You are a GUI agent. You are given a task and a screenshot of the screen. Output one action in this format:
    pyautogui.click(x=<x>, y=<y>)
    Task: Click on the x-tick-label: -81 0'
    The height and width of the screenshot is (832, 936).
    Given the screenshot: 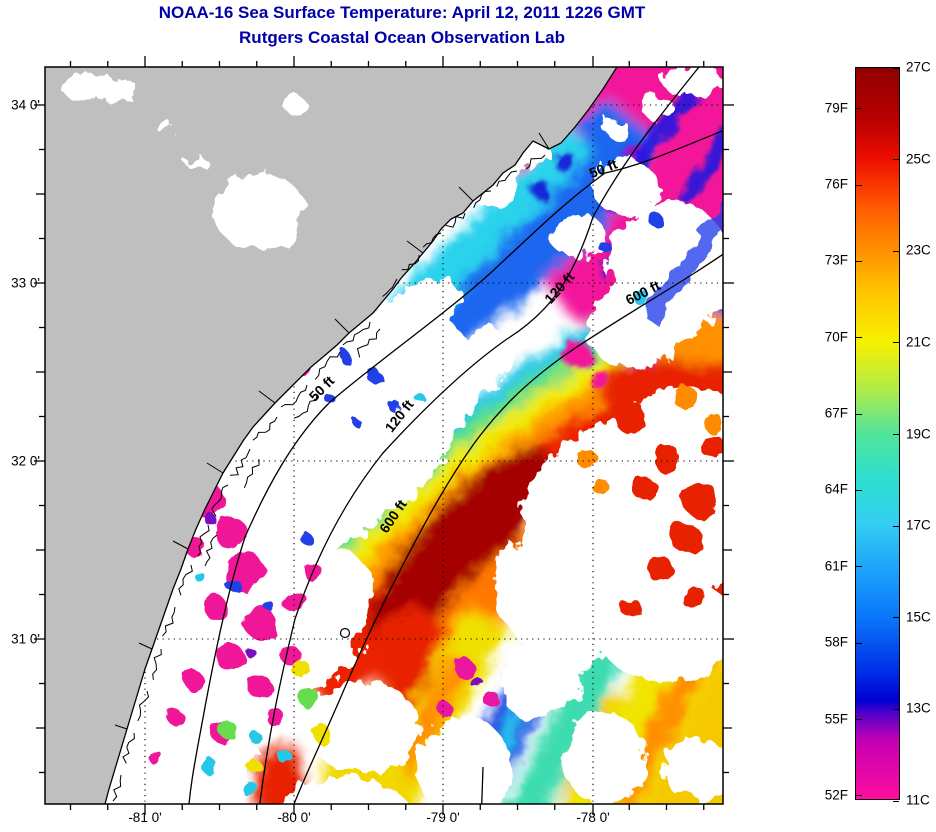 What is the action you would take?
    pyautogui.click(x=145, y=817)
    